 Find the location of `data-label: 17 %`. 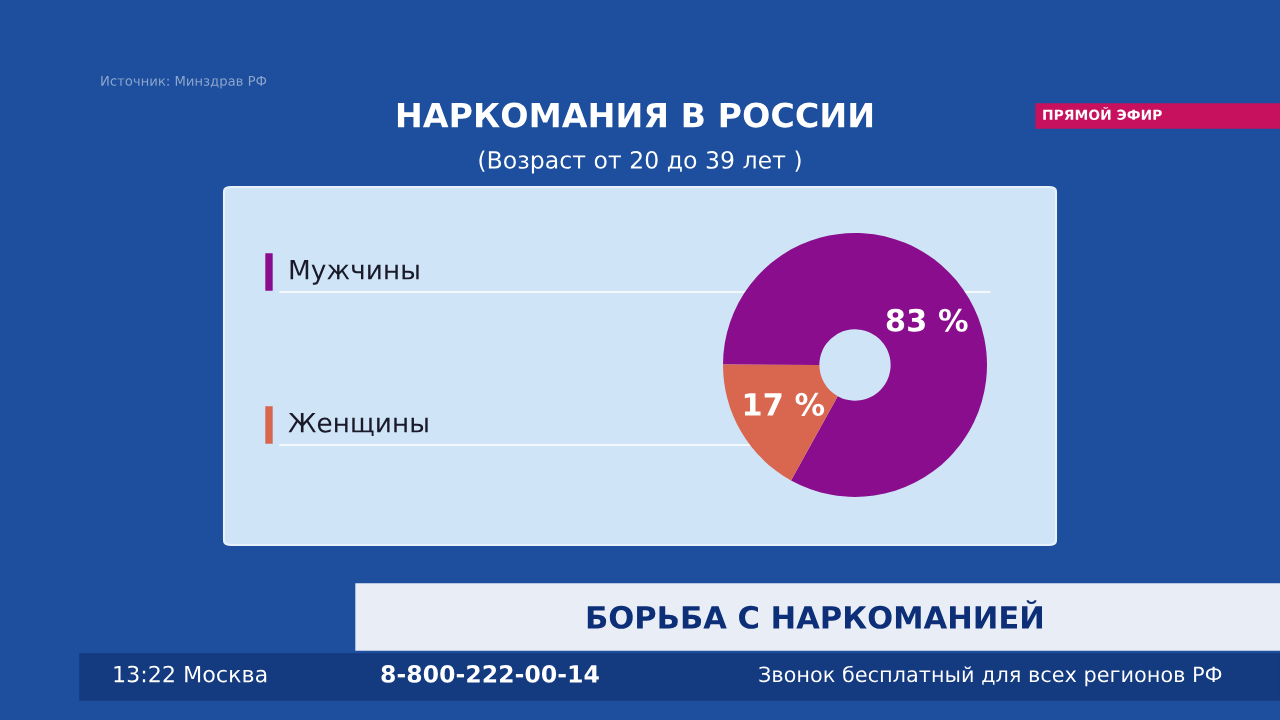

data-label: 17 % is located at coordinates (784, 404).